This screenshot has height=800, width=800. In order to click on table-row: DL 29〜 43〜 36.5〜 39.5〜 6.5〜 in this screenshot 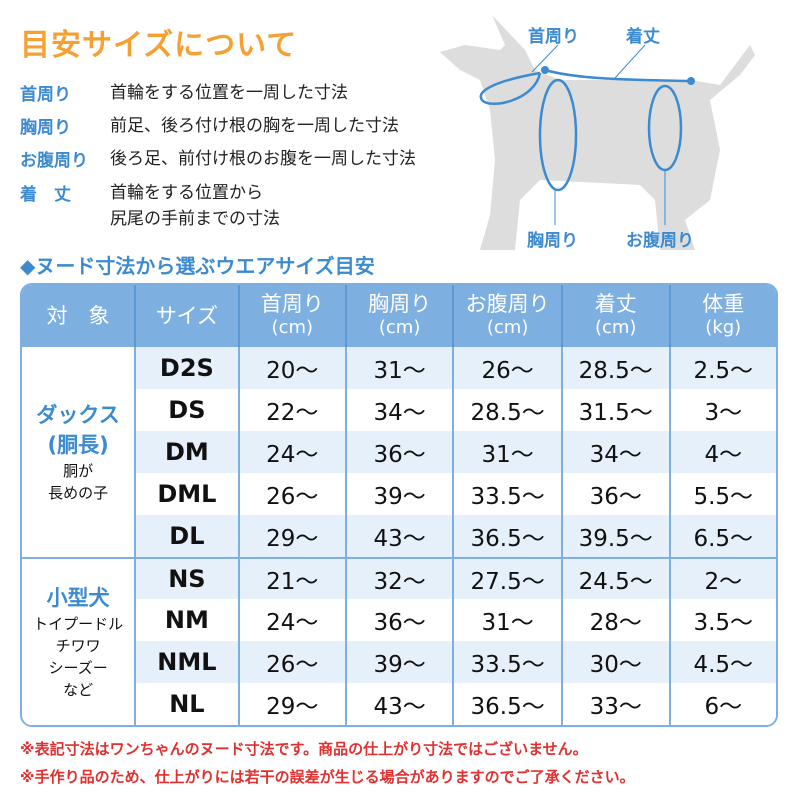, I will do `click(399, 536)`.